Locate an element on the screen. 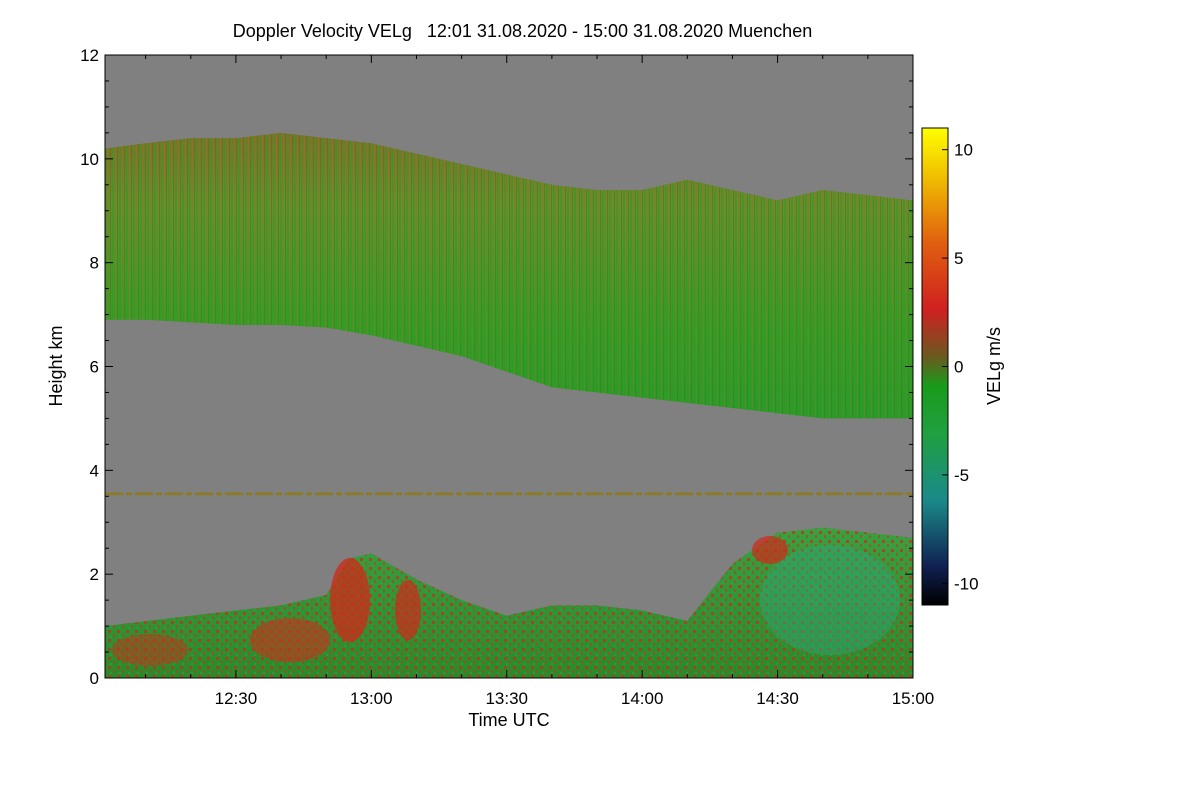  y-tick-label: 8 is located at coordinates (94, 263).